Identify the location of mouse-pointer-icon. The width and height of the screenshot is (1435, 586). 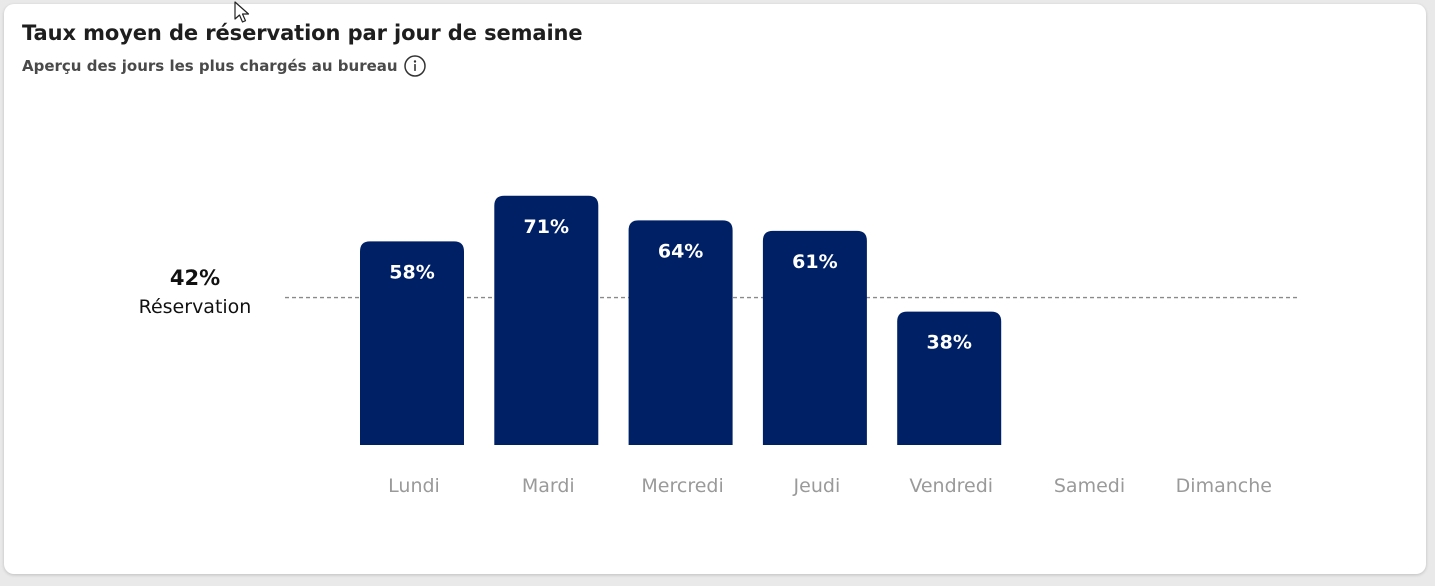
(242, 12).